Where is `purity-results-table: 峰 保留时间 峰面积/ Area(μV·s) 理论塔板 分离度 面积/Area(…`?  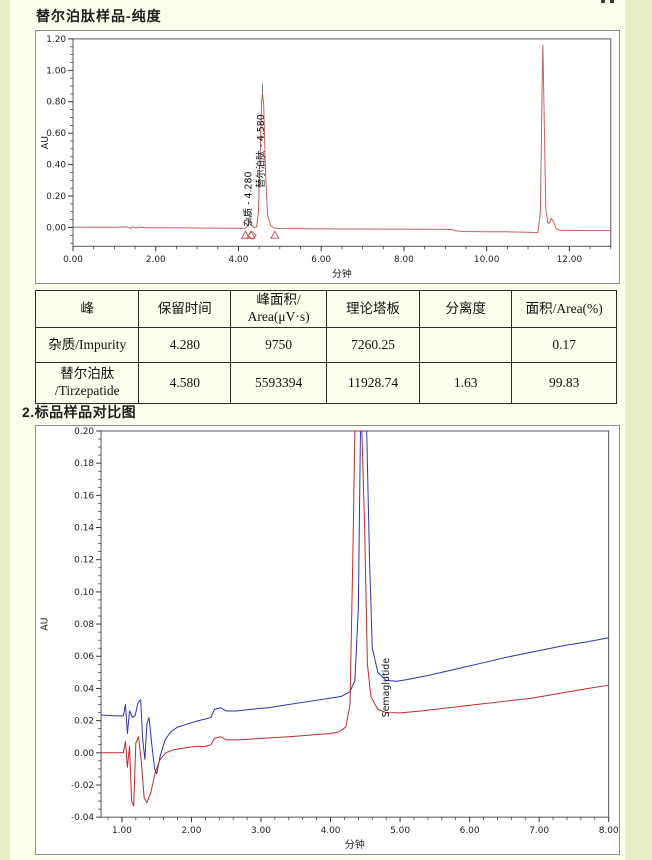 purity-results-table: 峰 保留时间 峰面积/ Area(μV·s) 理论塔板 分离度 面积/Area(… is located at coordinates (325, 347).